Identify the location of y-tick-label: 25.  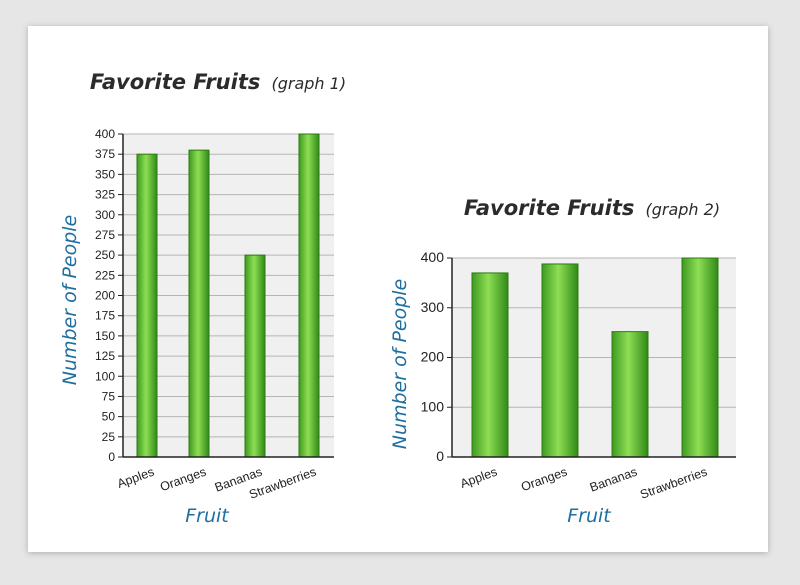
(109, 437).